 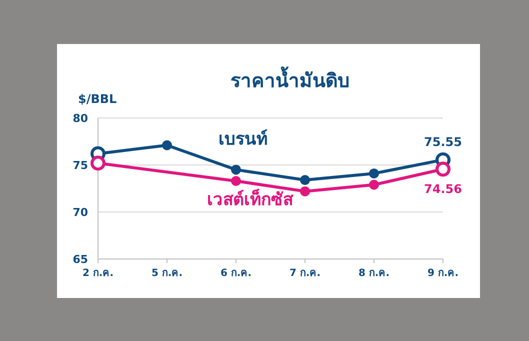 What do you see at coordinates (443, 141) in the screenshot?
I see `data-label: 75.55` at bounding box center [443, 141].